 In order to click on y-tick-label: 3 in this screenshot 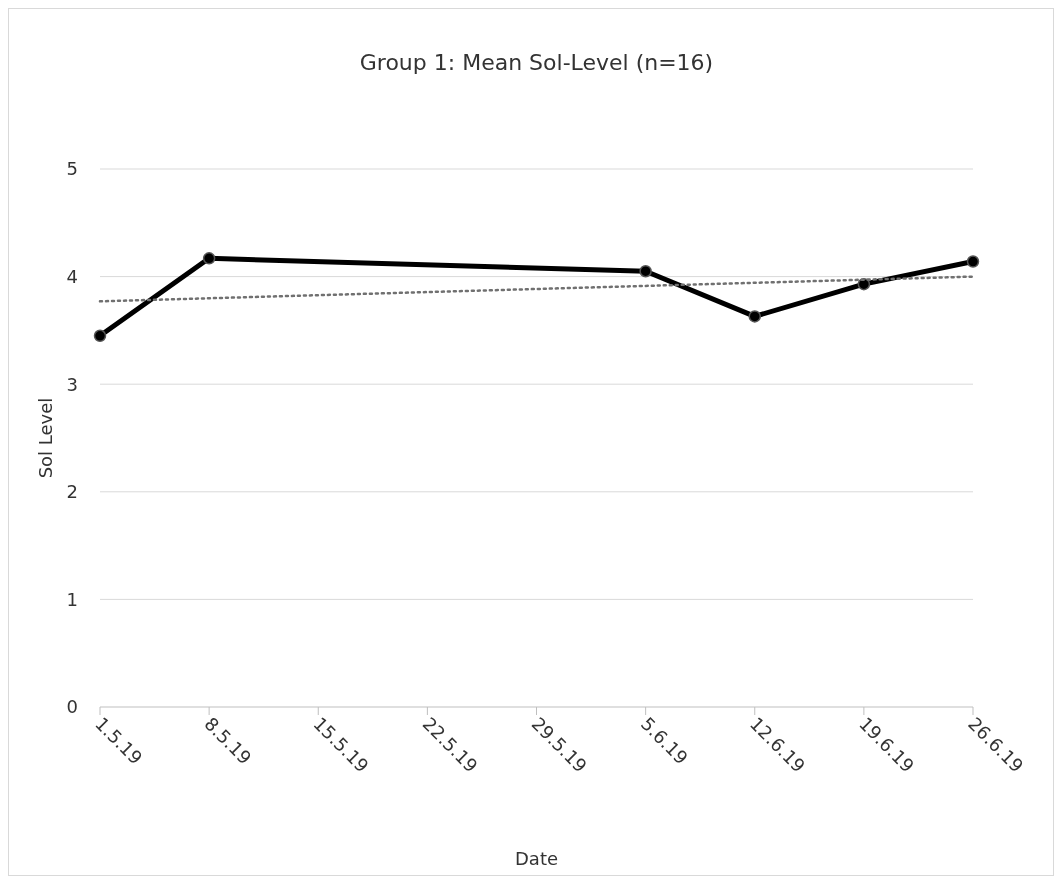, I will do `click(72, 384)`.